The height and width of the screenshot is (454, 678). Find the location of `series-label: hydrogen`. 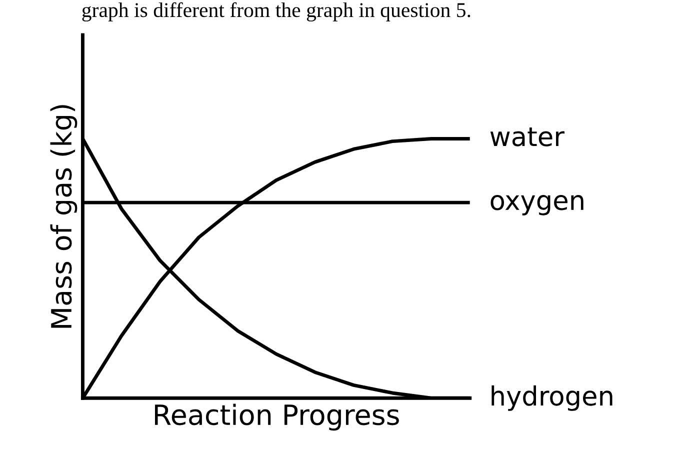

series-label: hydrogen is located at coordinates (552, 398).